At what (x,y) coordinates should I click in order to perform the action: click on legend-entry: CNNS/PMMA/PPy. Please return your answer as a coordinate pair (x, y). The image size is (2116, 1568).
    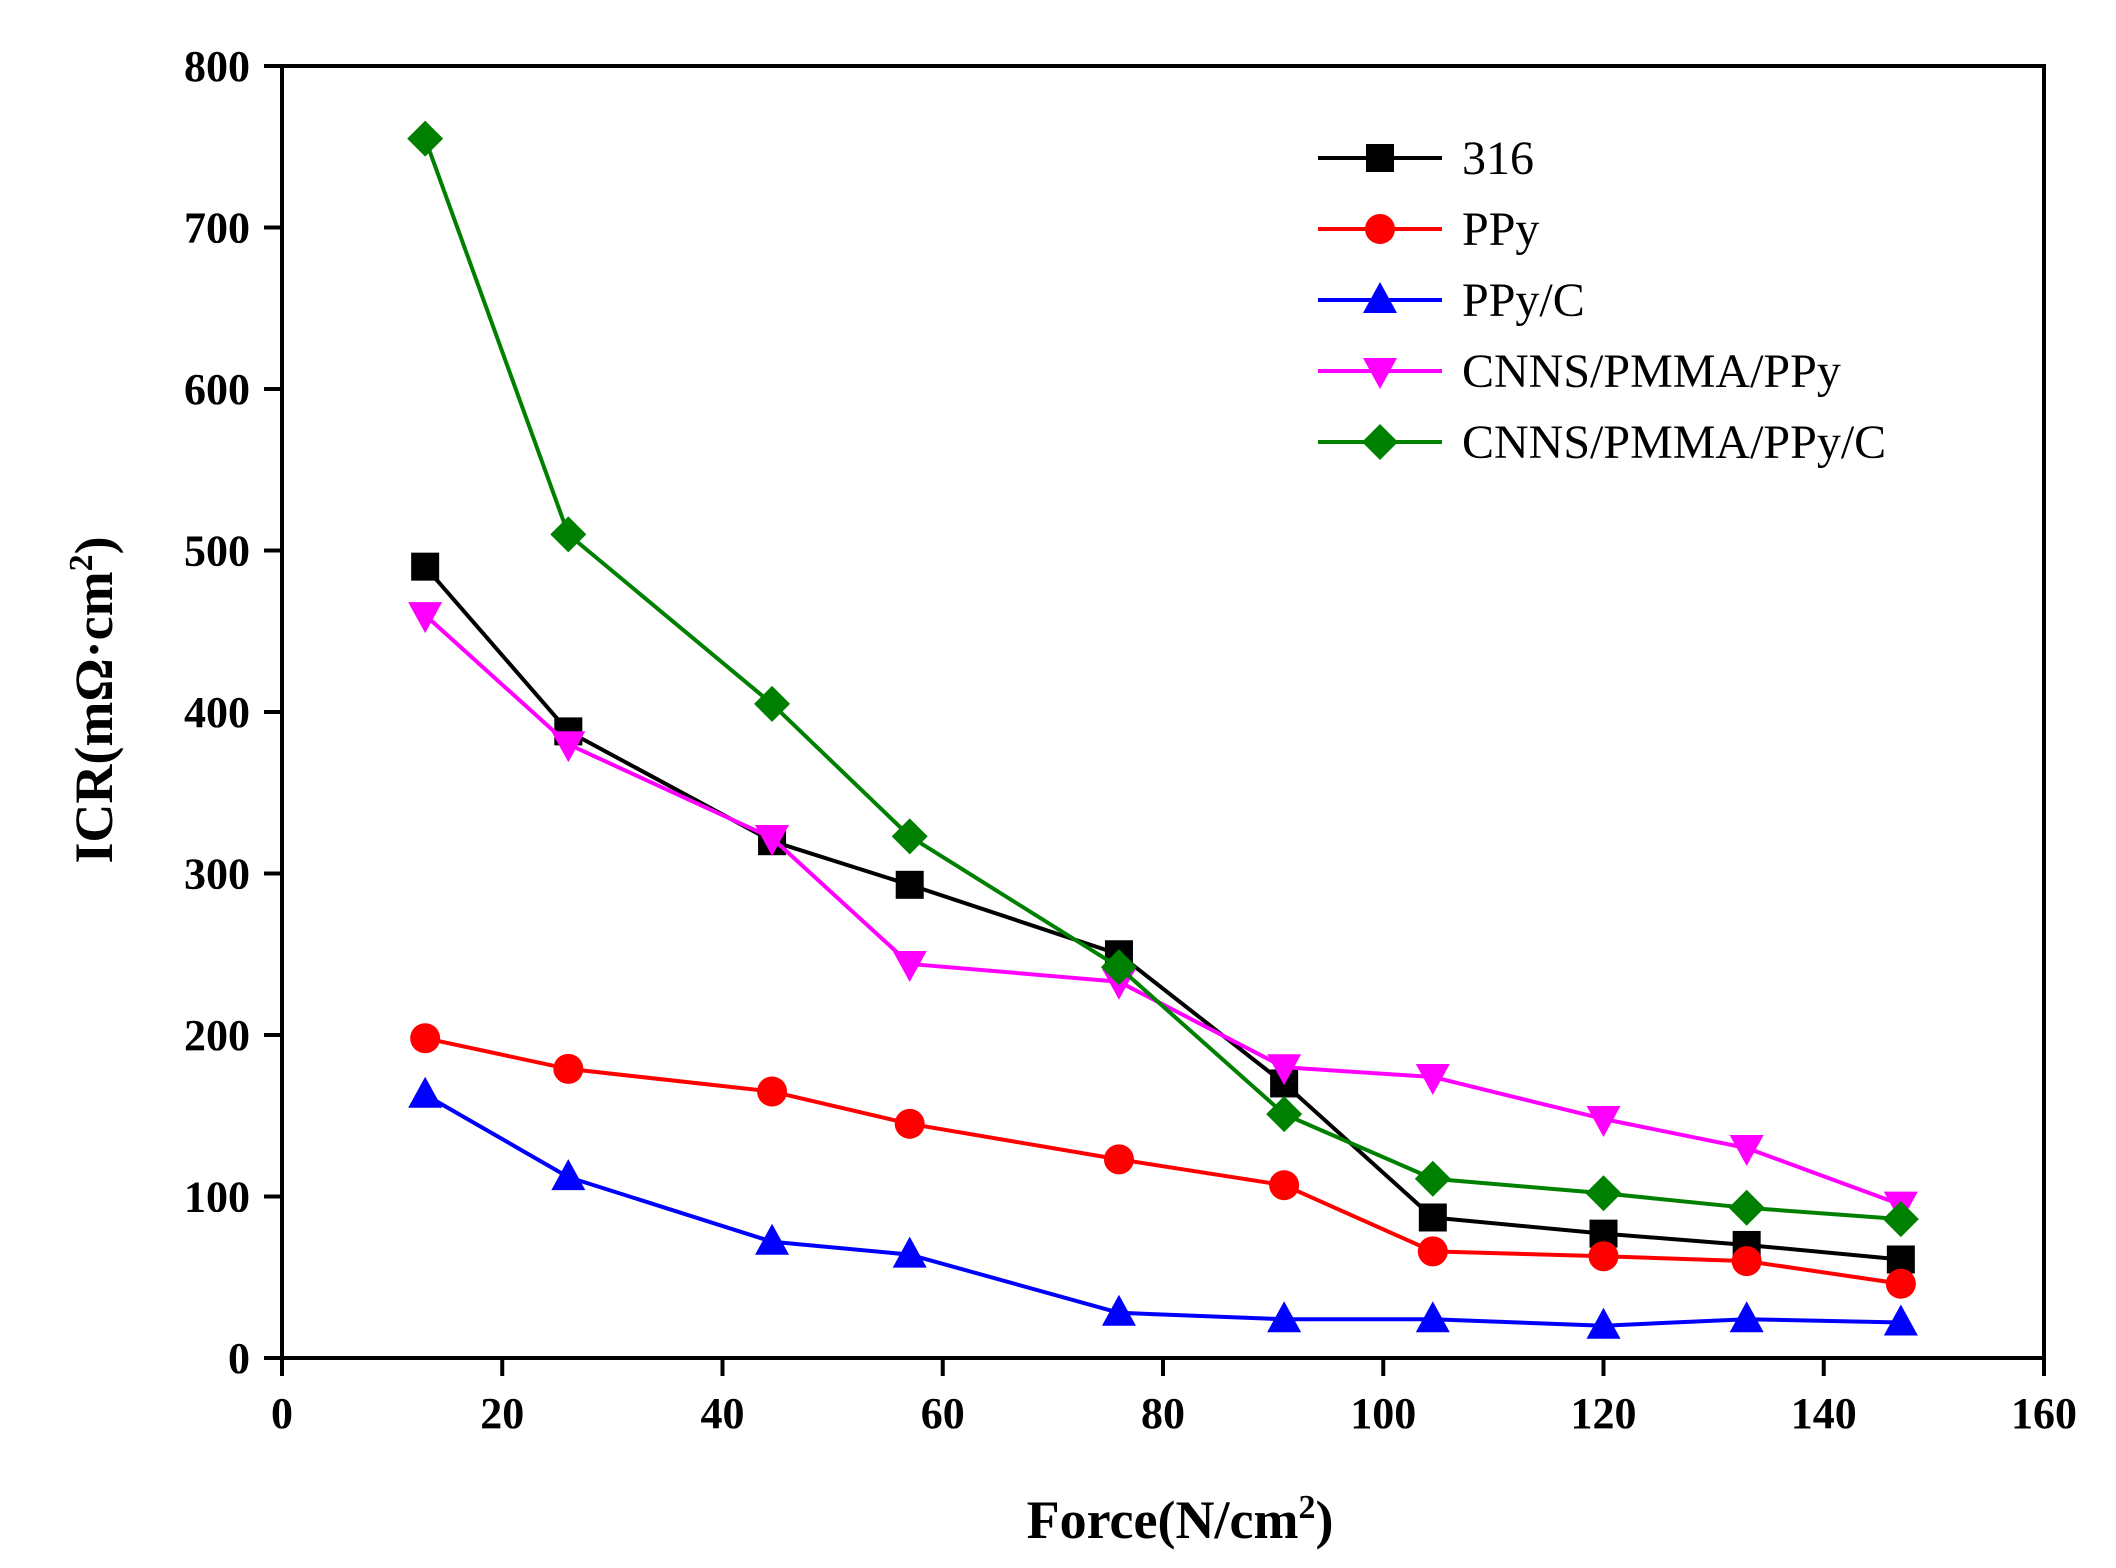
    Looking at the image, I should click on (1579, 371).